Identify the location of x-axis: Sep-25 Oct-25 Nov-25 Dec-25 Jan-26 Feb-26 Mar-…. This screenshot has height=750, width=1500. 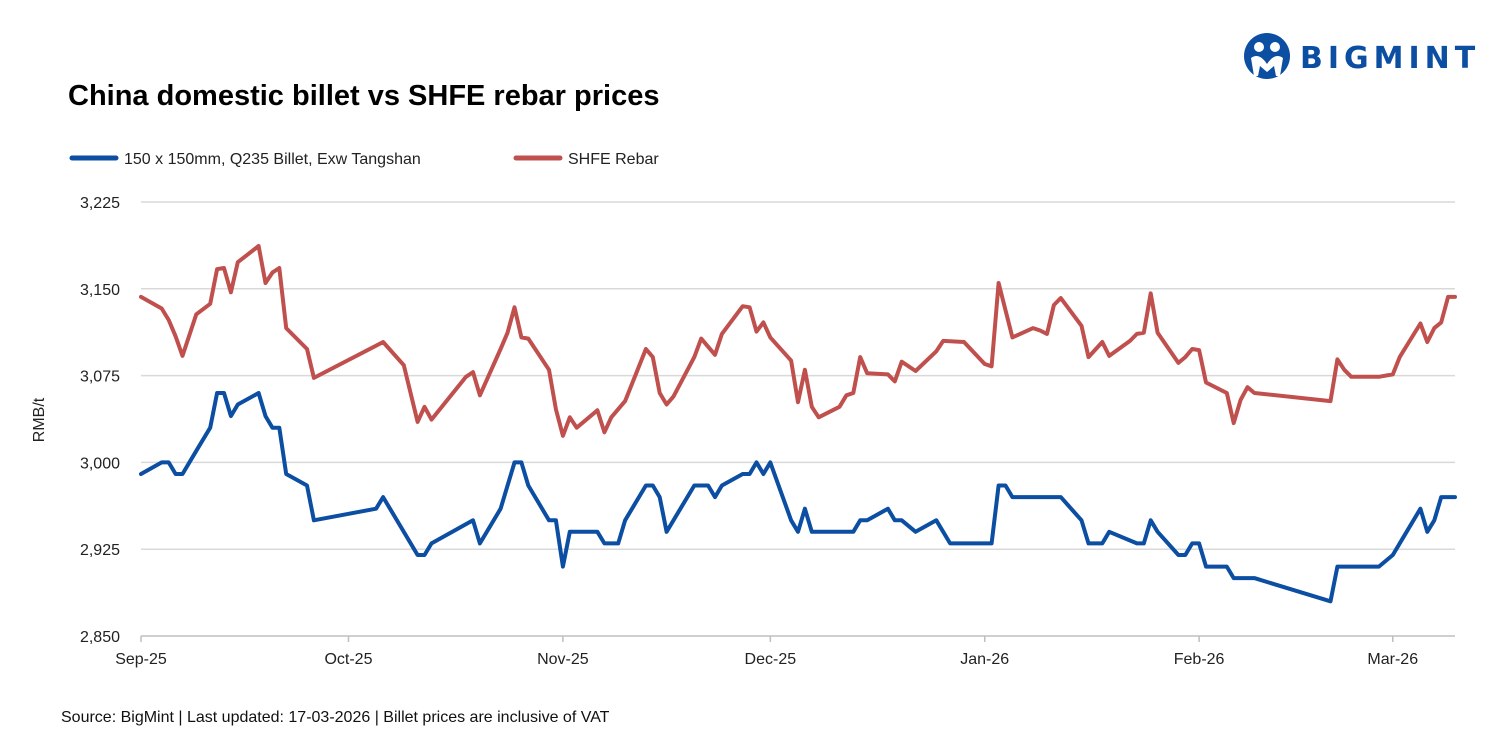
(785, 651).